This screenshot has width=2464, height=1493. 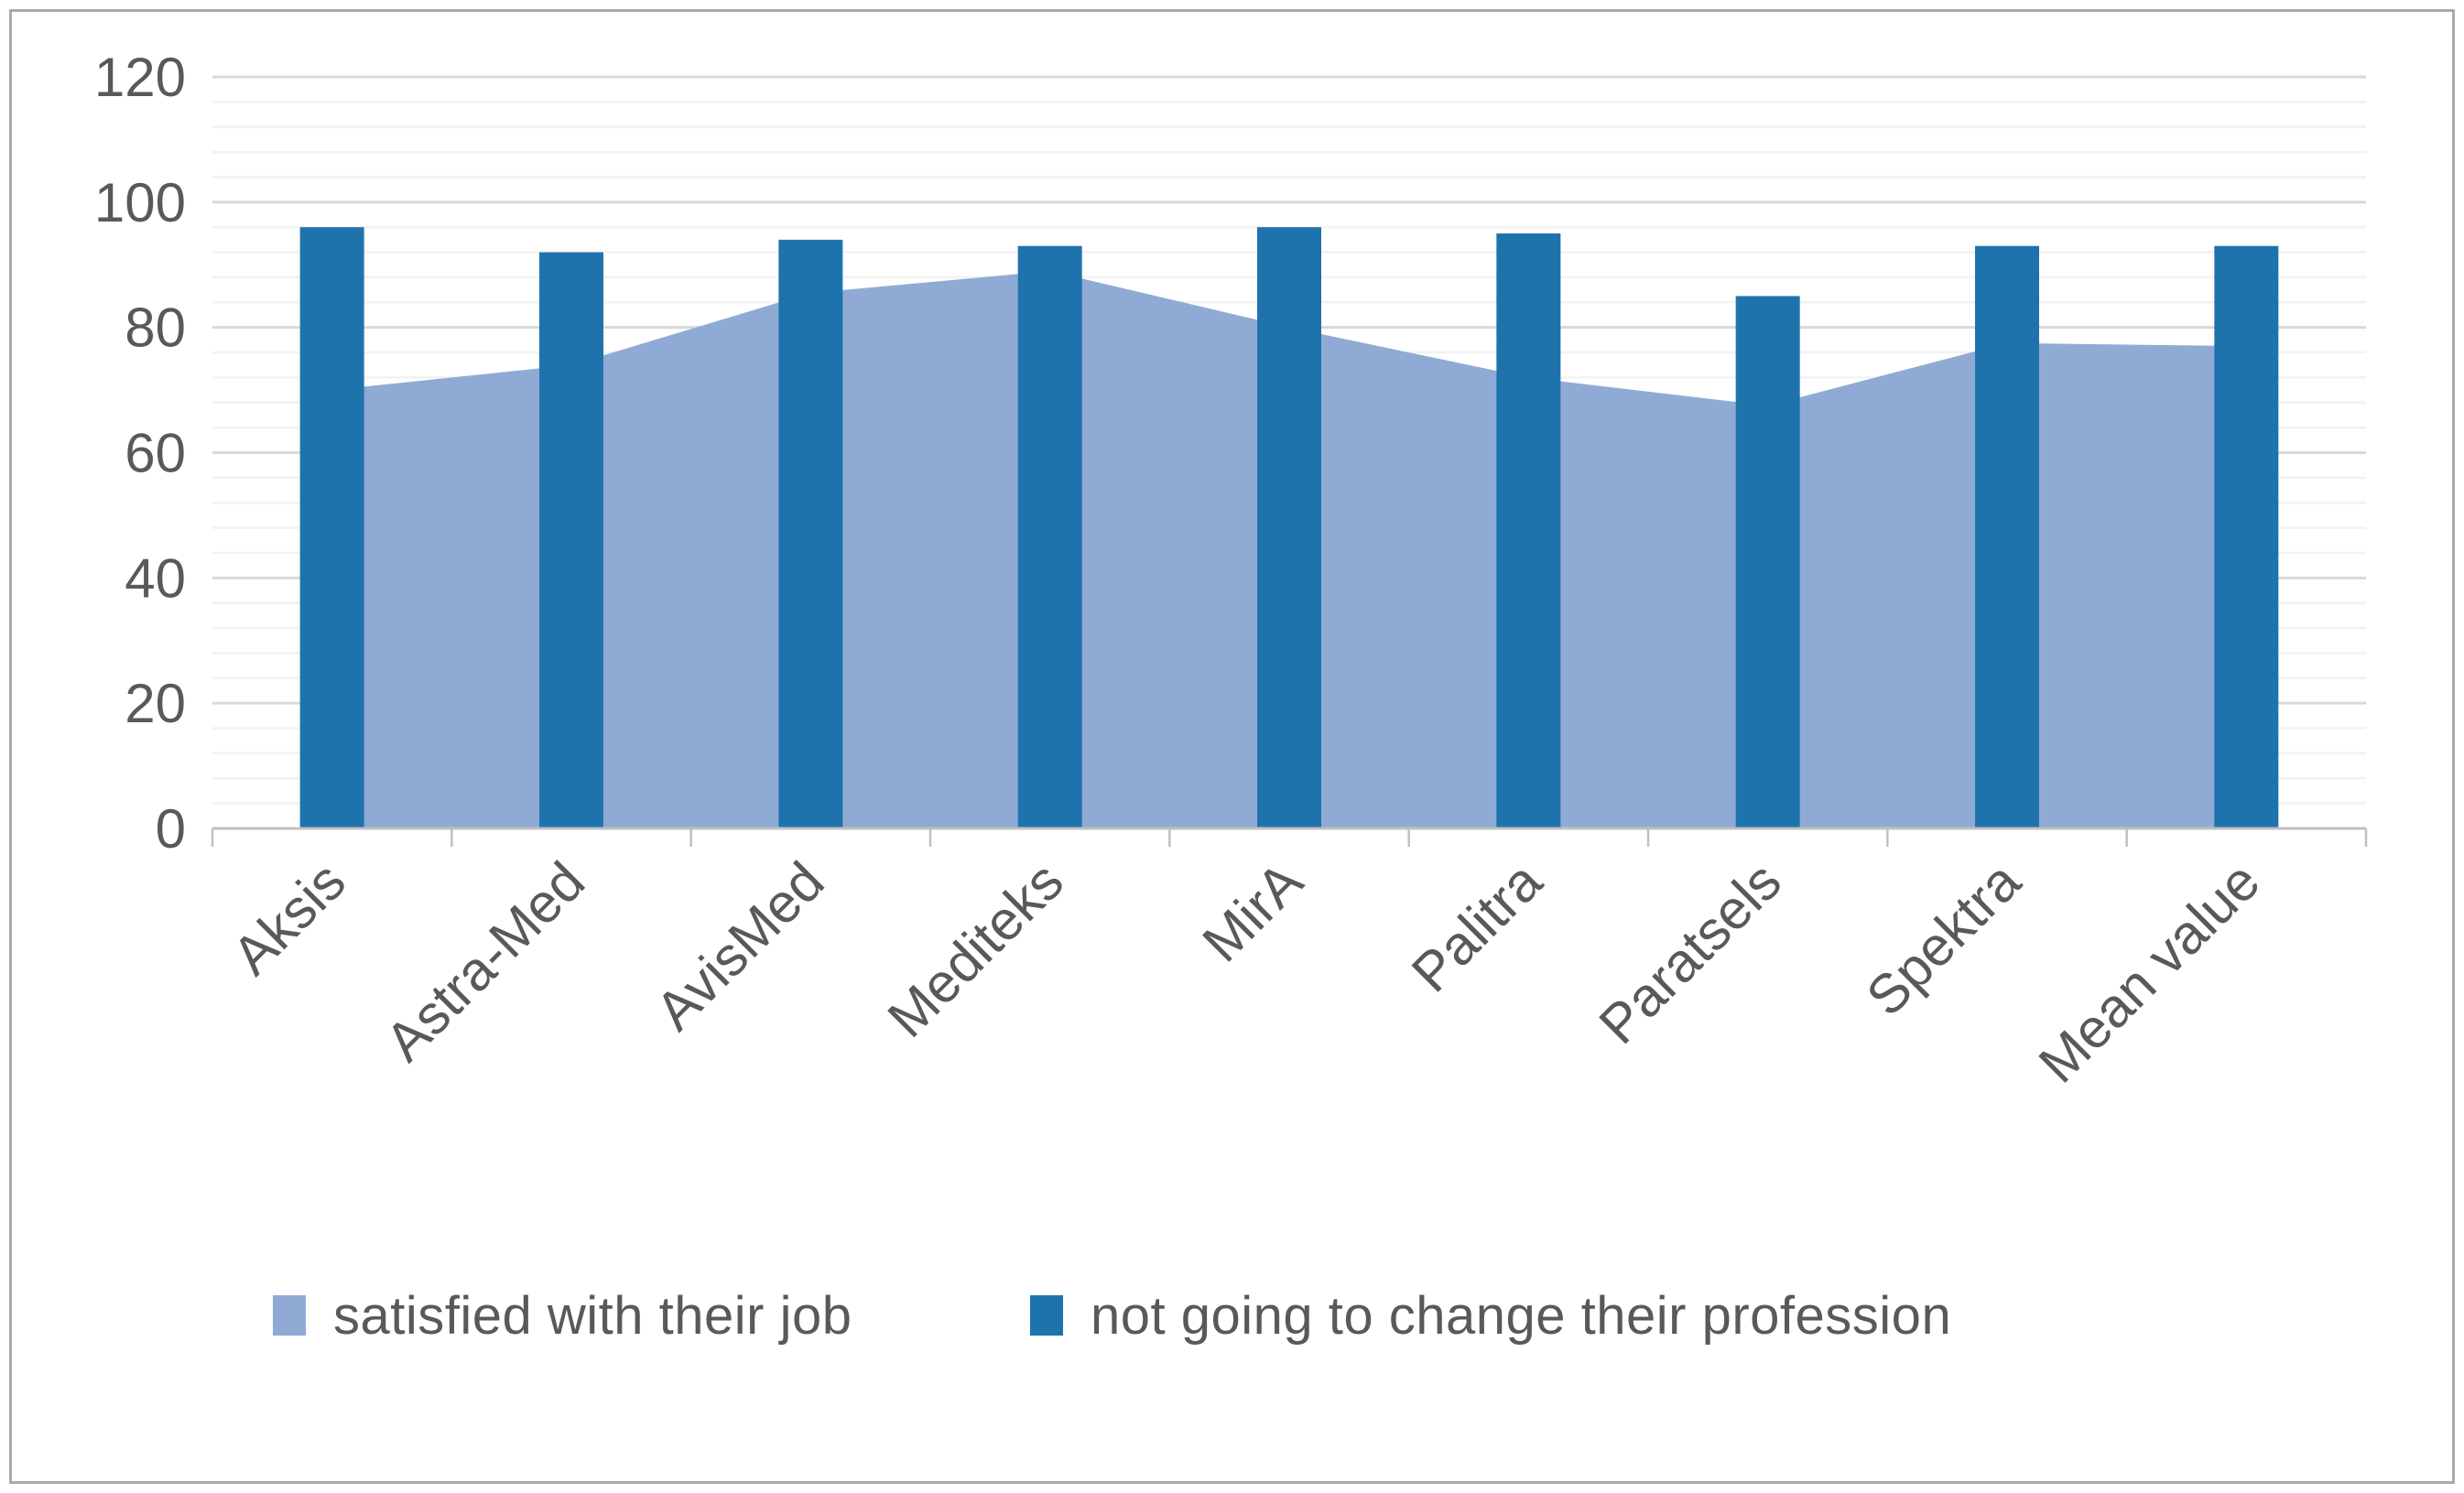 I want to click on x-category-label: Paratsels, so click(x=1690, y=953).